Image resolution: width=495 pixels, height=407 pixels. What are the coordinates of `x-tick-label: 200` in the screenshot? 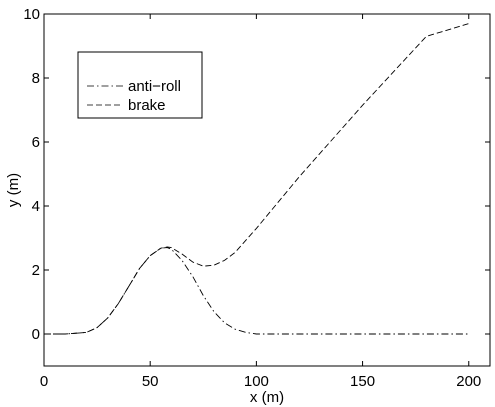 It's located at (468, 381).